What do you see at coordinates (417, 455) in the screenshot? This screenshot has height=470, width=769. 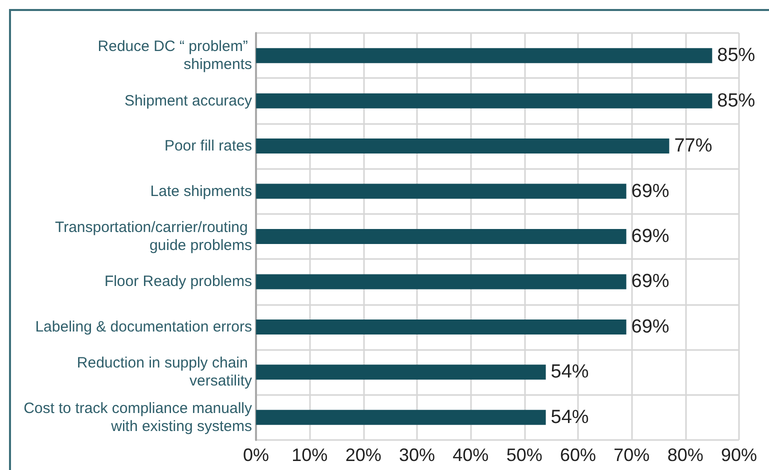 I see `x-tick-label: 30%` at bounding box center [417, 455].